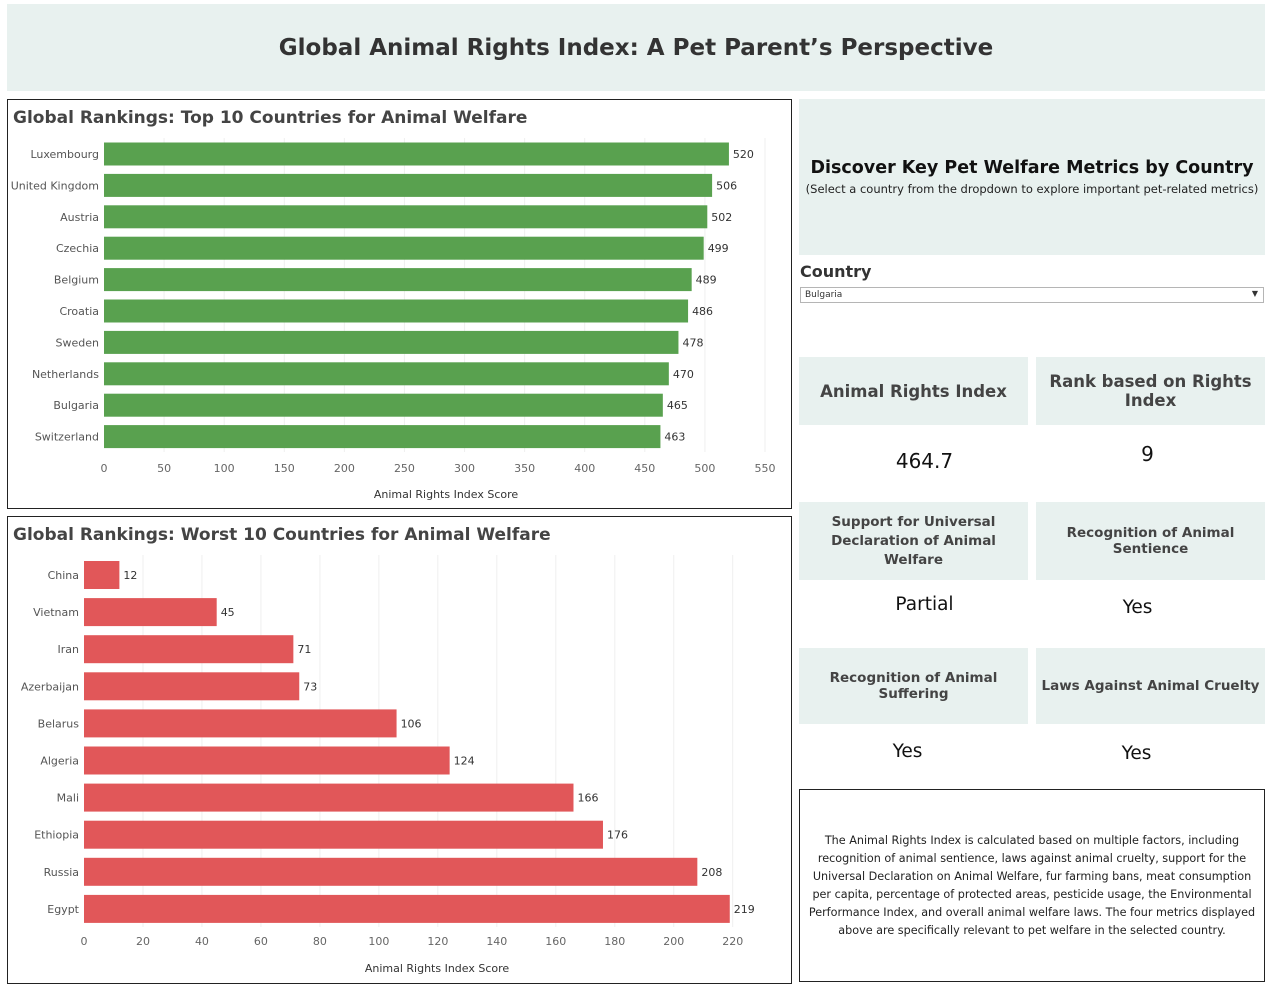 This screenshot has height=986, width=1273. I want to click on data-label: 208, so click(711, 872).